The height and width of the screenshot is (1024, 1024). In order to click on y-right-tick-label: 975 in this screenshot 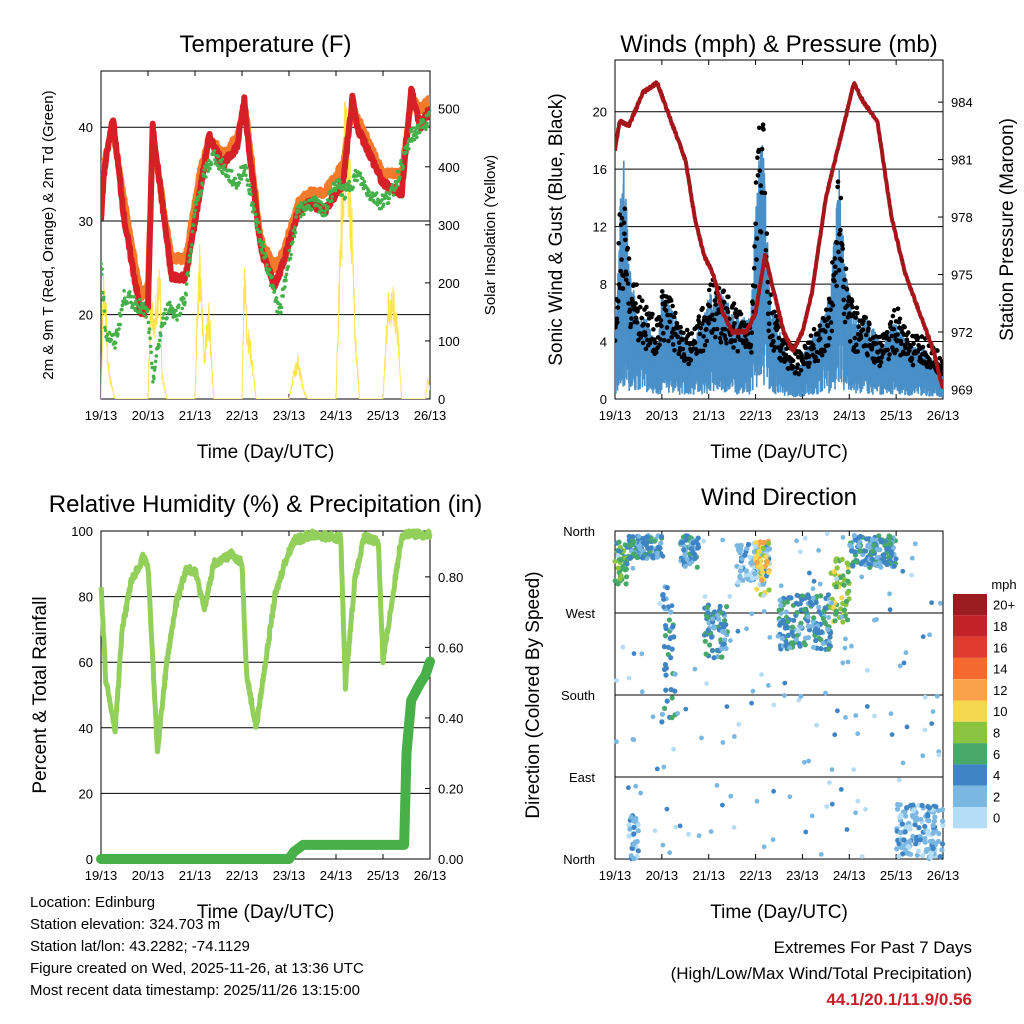, I will do `click(962, 275)`.